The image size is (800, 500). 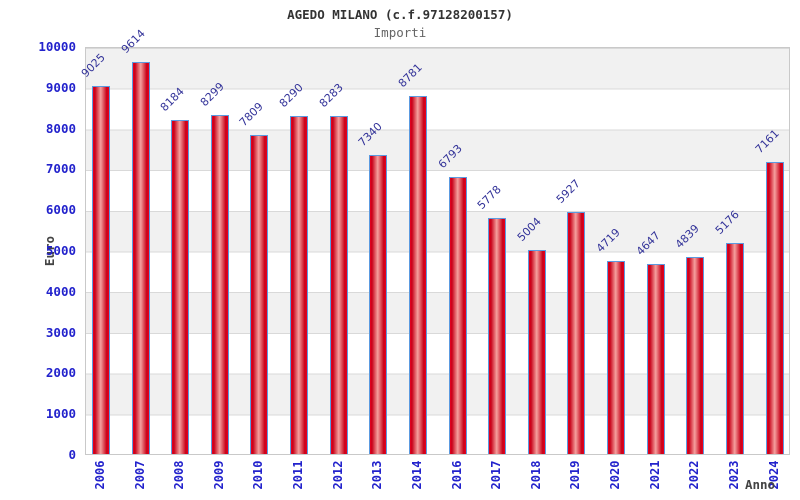 What do you see at coordinates (457, 315) in the screenshot?
I see `bar-2016` at bounding box center [457, 315].